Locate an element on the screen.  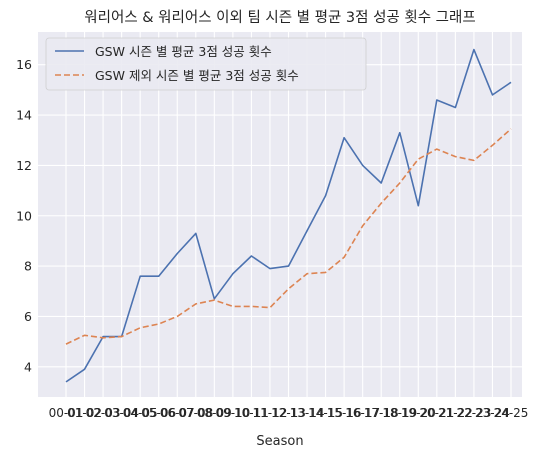
y-ticks: 4 6 8 10 12 14 16 is located at coordinates (24, 215).